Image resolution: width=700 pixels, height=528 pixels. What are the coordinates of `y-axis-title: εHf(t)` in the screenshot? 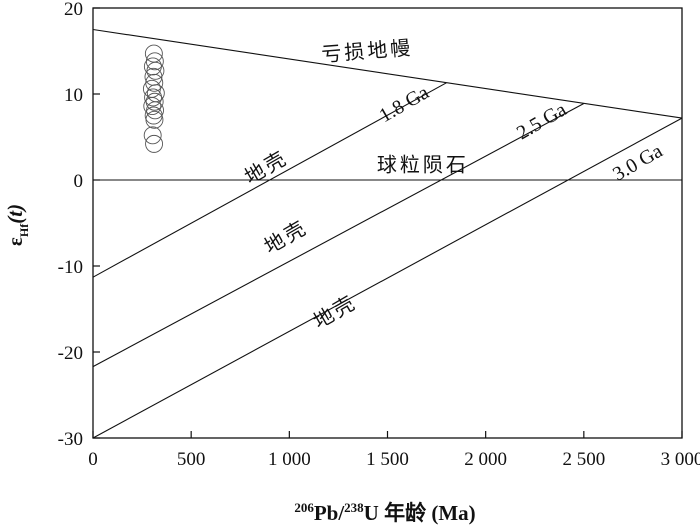 It's located at (17, 225).